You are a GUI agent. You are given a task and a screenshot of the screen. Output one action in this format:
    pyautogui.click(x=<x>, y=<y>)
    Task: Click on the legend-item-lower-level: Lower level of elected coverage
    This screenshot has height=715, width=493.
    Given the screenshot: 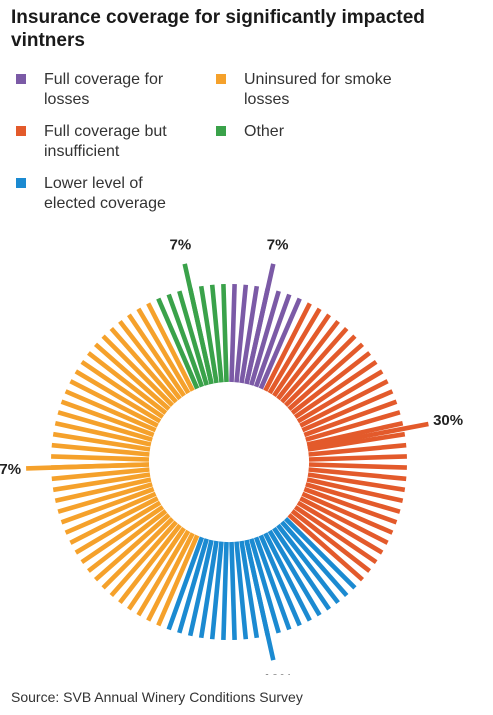 What is the action you would take?
    pyautogui.click(x=105, y=194)
    